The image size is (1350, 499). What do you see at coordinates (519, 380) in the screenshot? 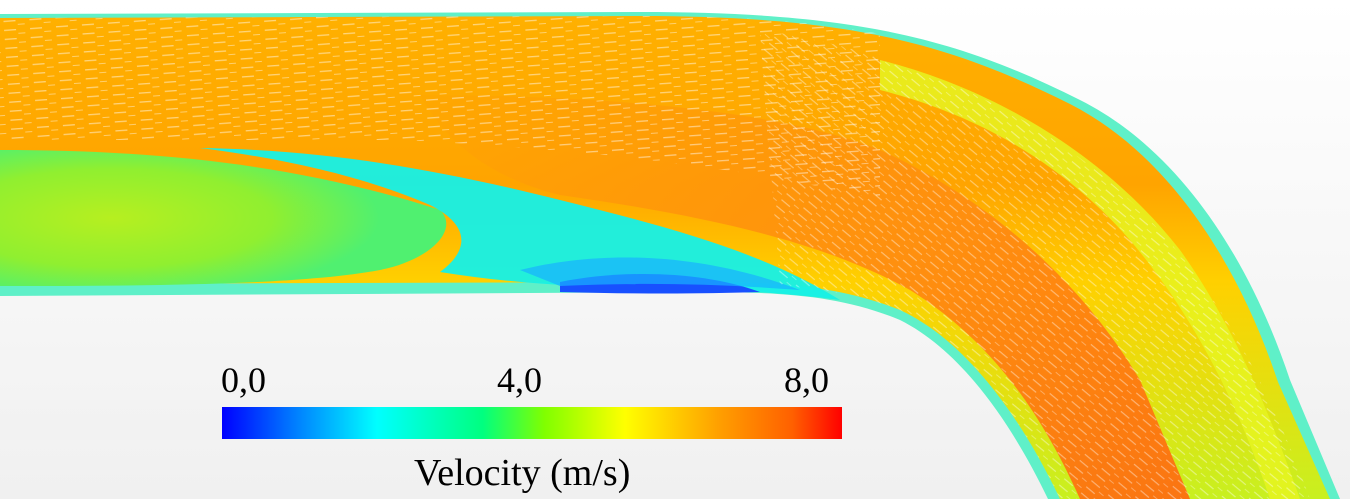
I see `colorbar-mid-label: 4,0` at bounding box center [519, 380].